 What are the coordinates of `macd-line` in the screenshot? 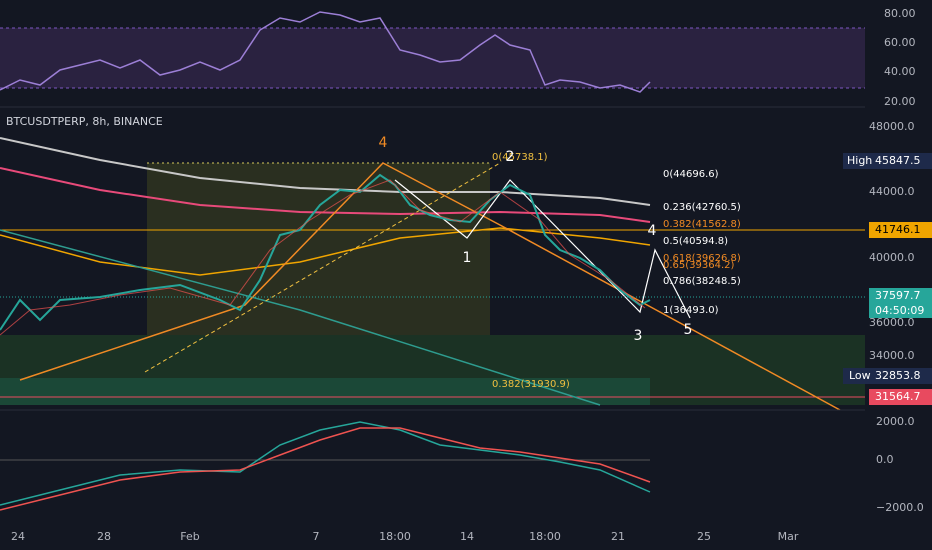 It's located at (325, 463).